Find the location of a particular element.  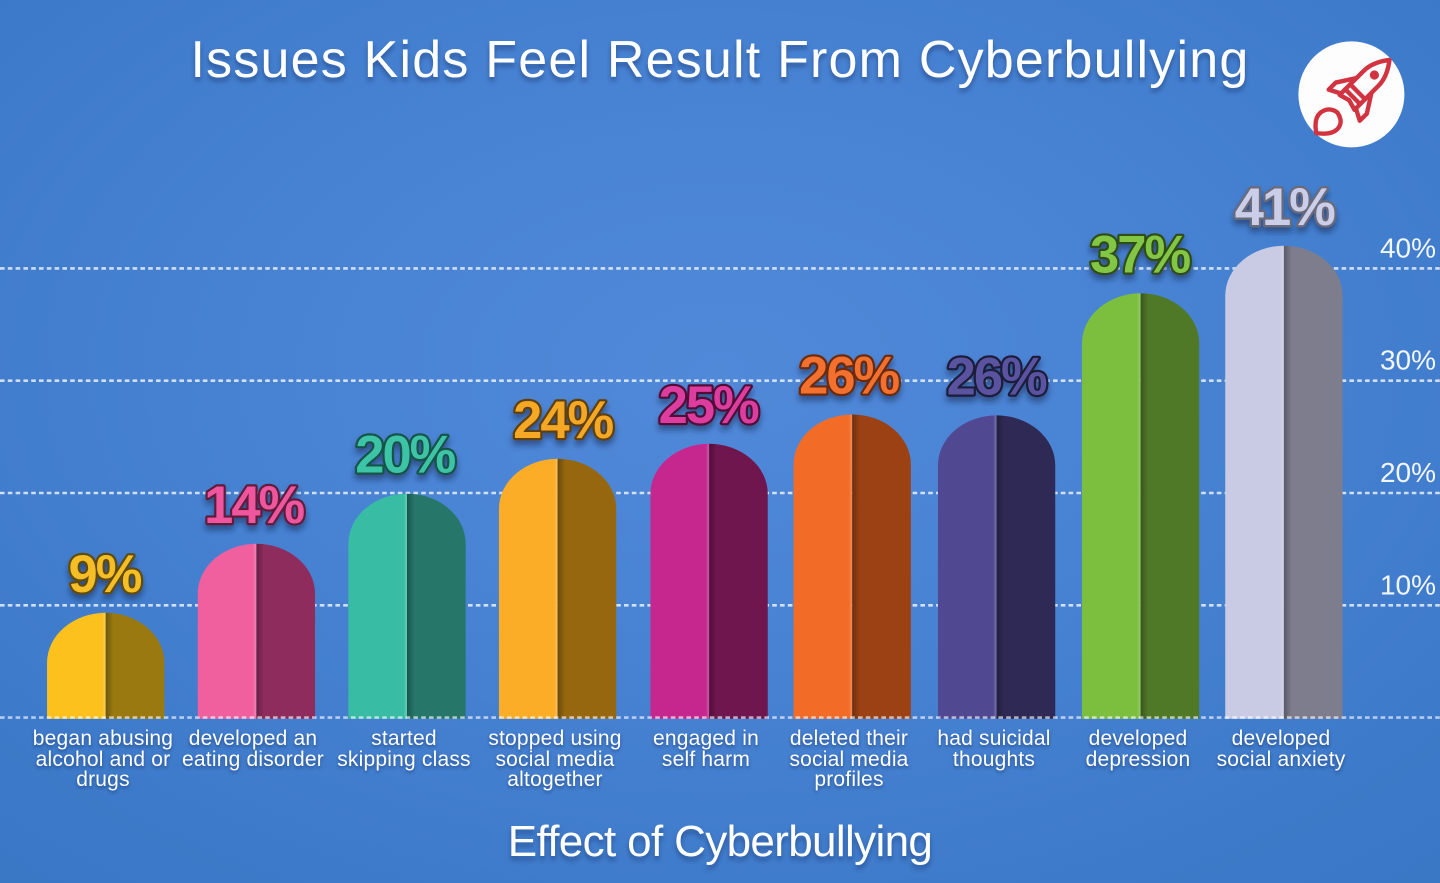

svg-text: 30% is located at coordinates (1408, 360).